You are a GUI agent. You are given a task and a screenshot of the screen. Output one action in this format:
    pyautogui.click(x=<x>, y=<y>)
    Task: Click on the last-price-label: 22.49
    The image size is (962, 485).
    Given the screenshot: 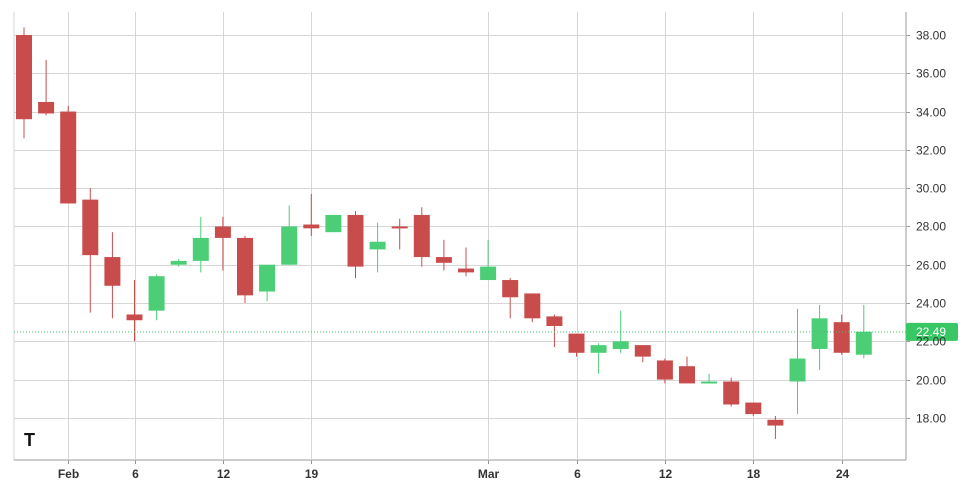 What is the action you would take?
    pyautogui.click(x=931, y=332)
    